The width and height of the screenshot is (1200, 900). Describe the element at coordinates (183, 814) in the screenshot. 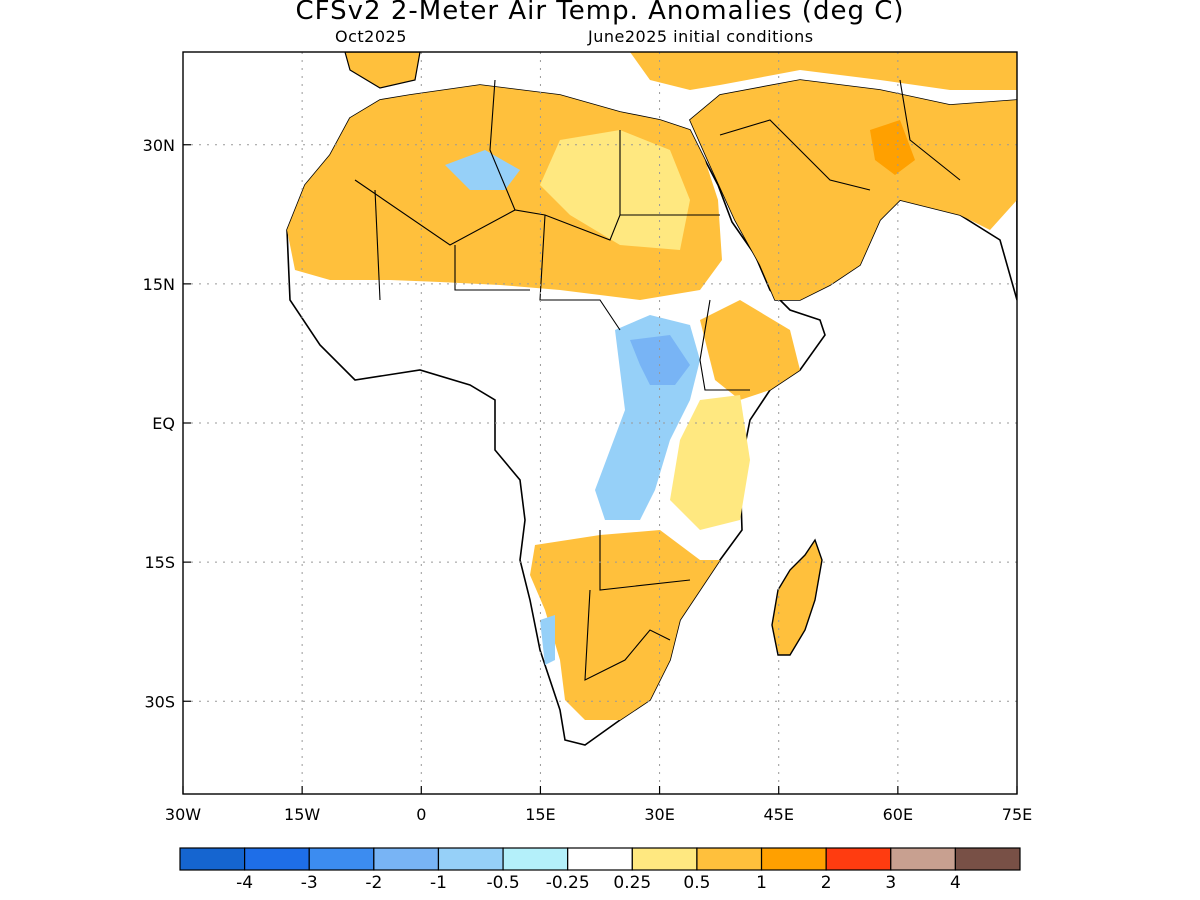

I see `lon-tick-label: 30W` at that location.